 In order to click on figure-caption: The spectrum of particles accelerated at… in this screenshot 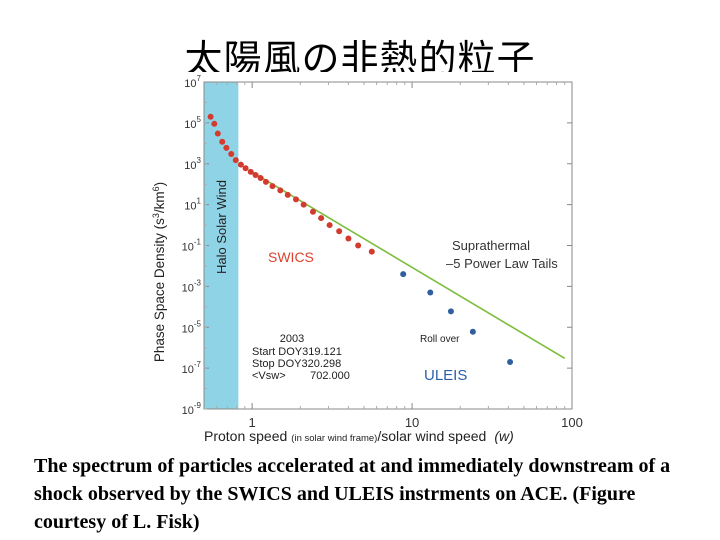, I will do `click(352, 494)`.